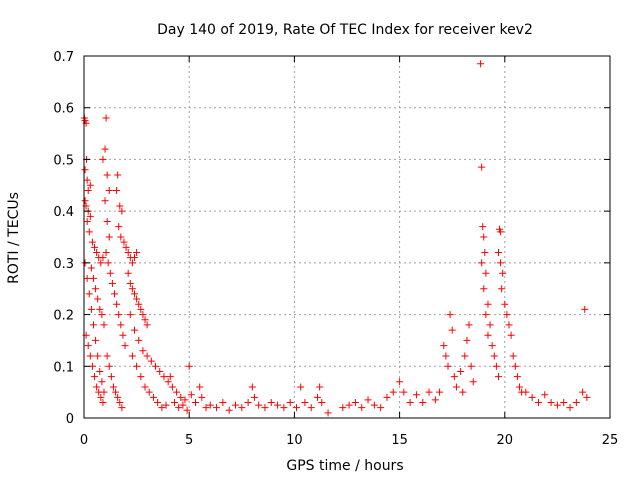  Describe the element at coordinates (63, 212) in the screenshot. I see `y-tick-label: 0.4` at that location.